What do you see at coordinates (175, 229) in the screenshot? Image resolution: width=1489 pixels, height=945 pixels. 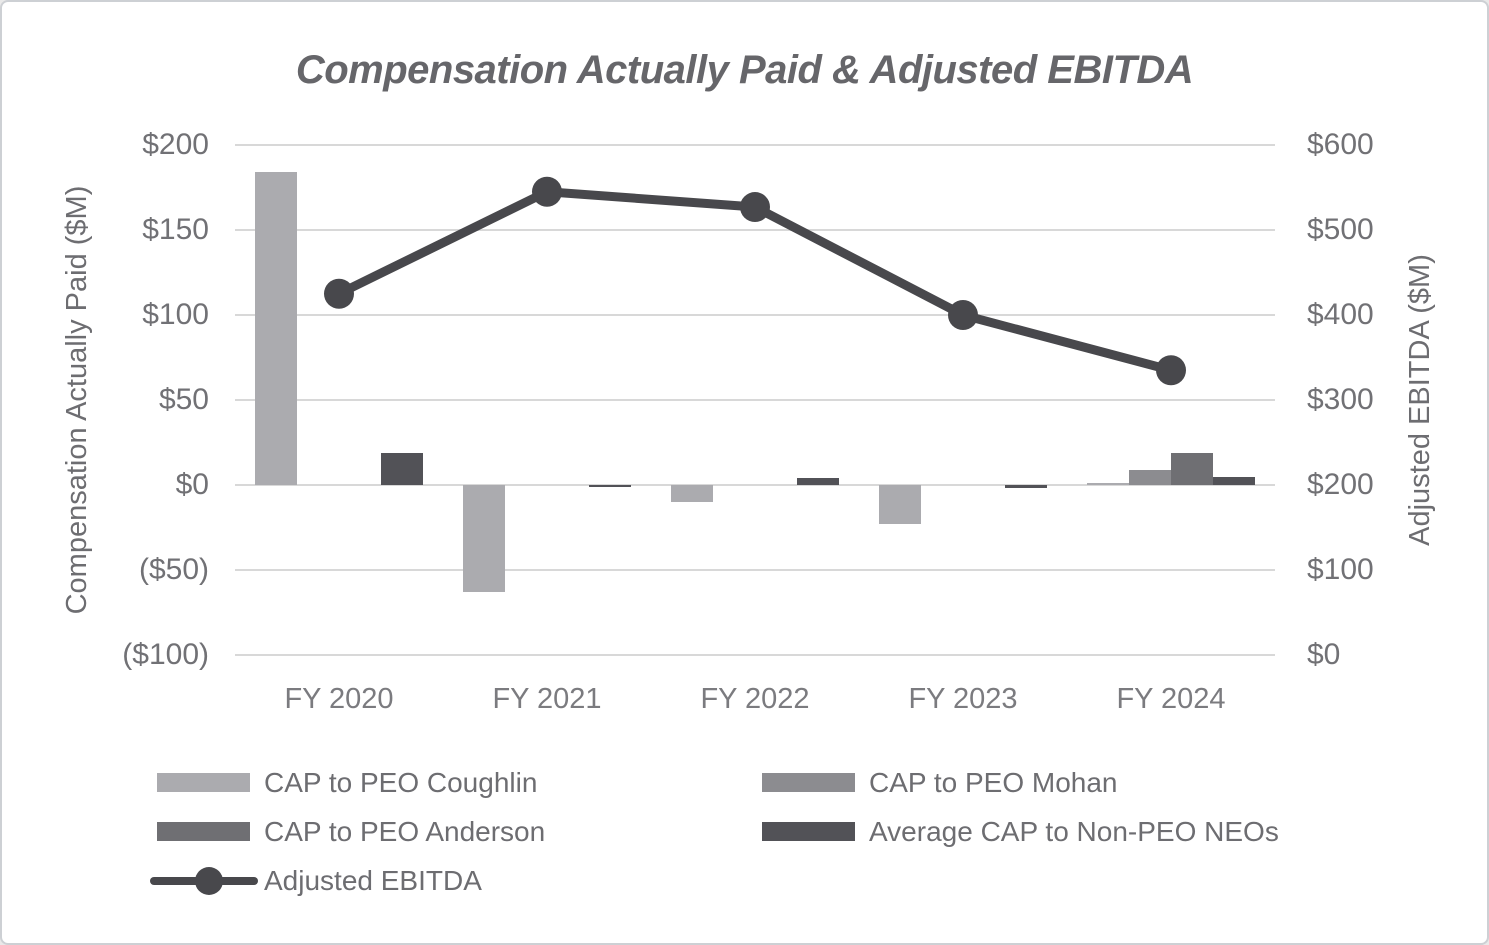 I see `left-tick-1: $150` at bounding box center [175, 229].